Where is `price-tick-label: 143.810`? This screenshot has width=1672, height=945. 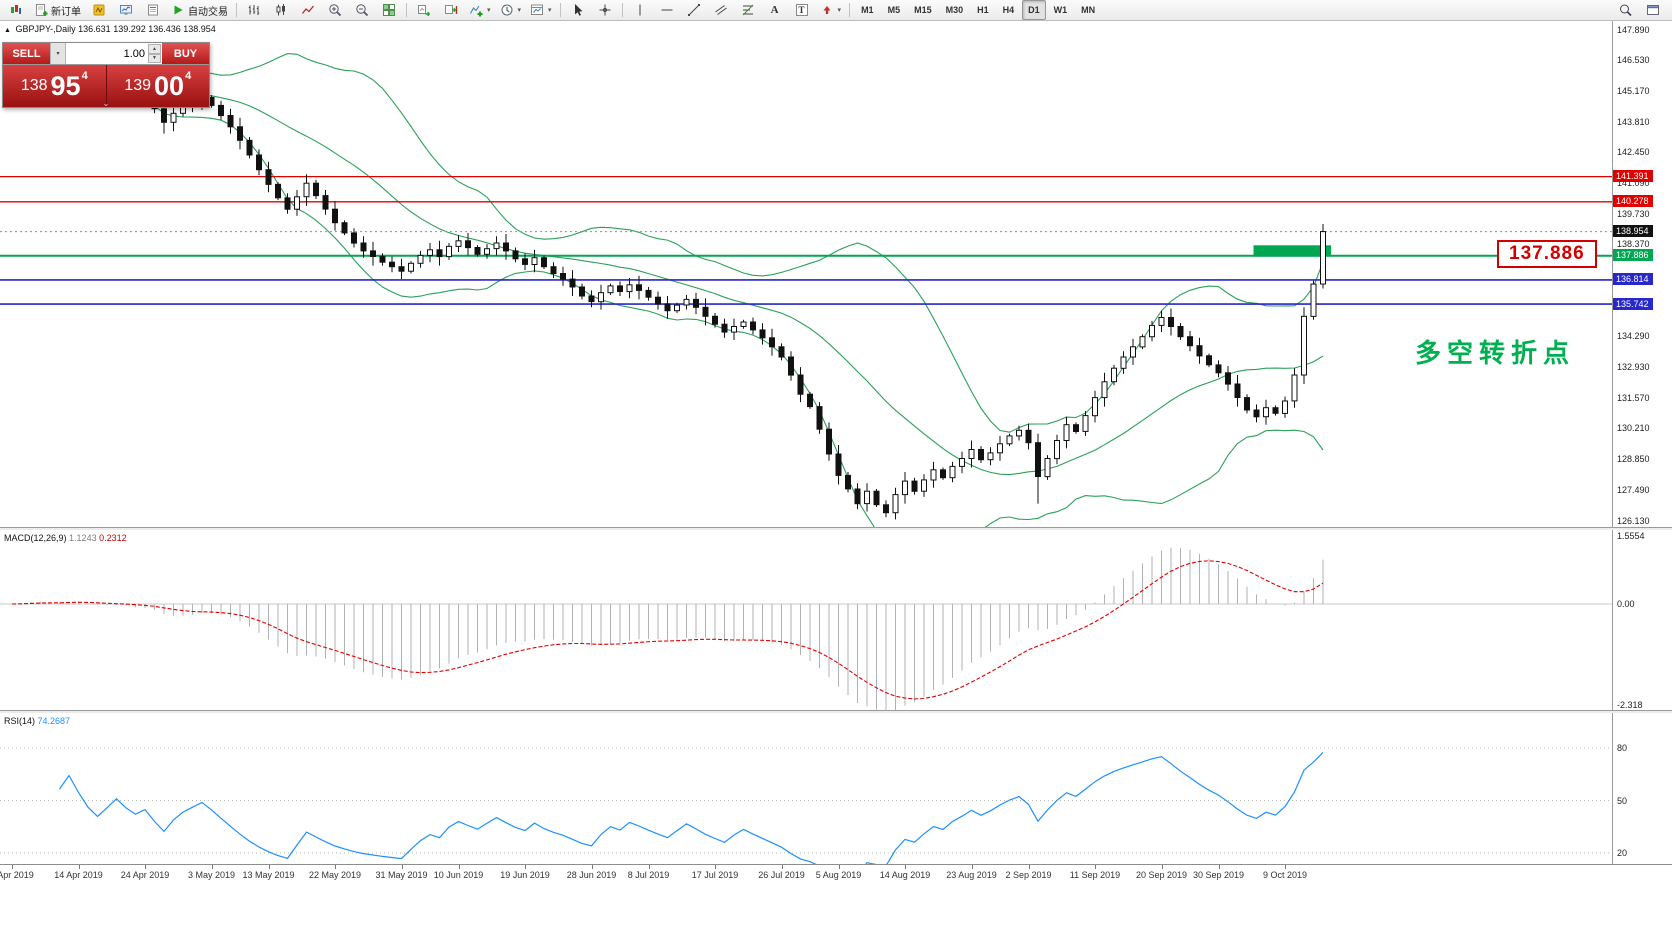 price-tick-label: 143.810 is located at coordinates (1633, 121).